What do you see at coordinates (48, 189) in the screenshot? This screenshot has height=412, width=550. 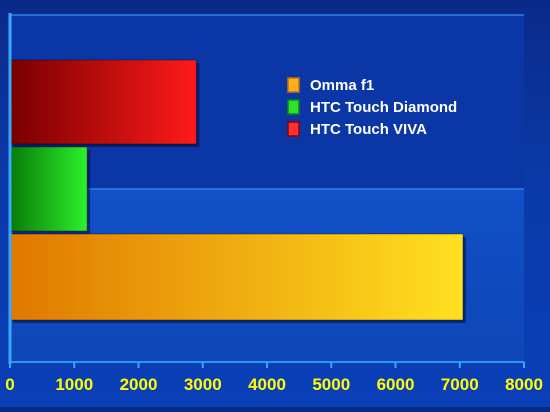 I see `bar-htc-touch-diamond` at bounding box center [48, 189].